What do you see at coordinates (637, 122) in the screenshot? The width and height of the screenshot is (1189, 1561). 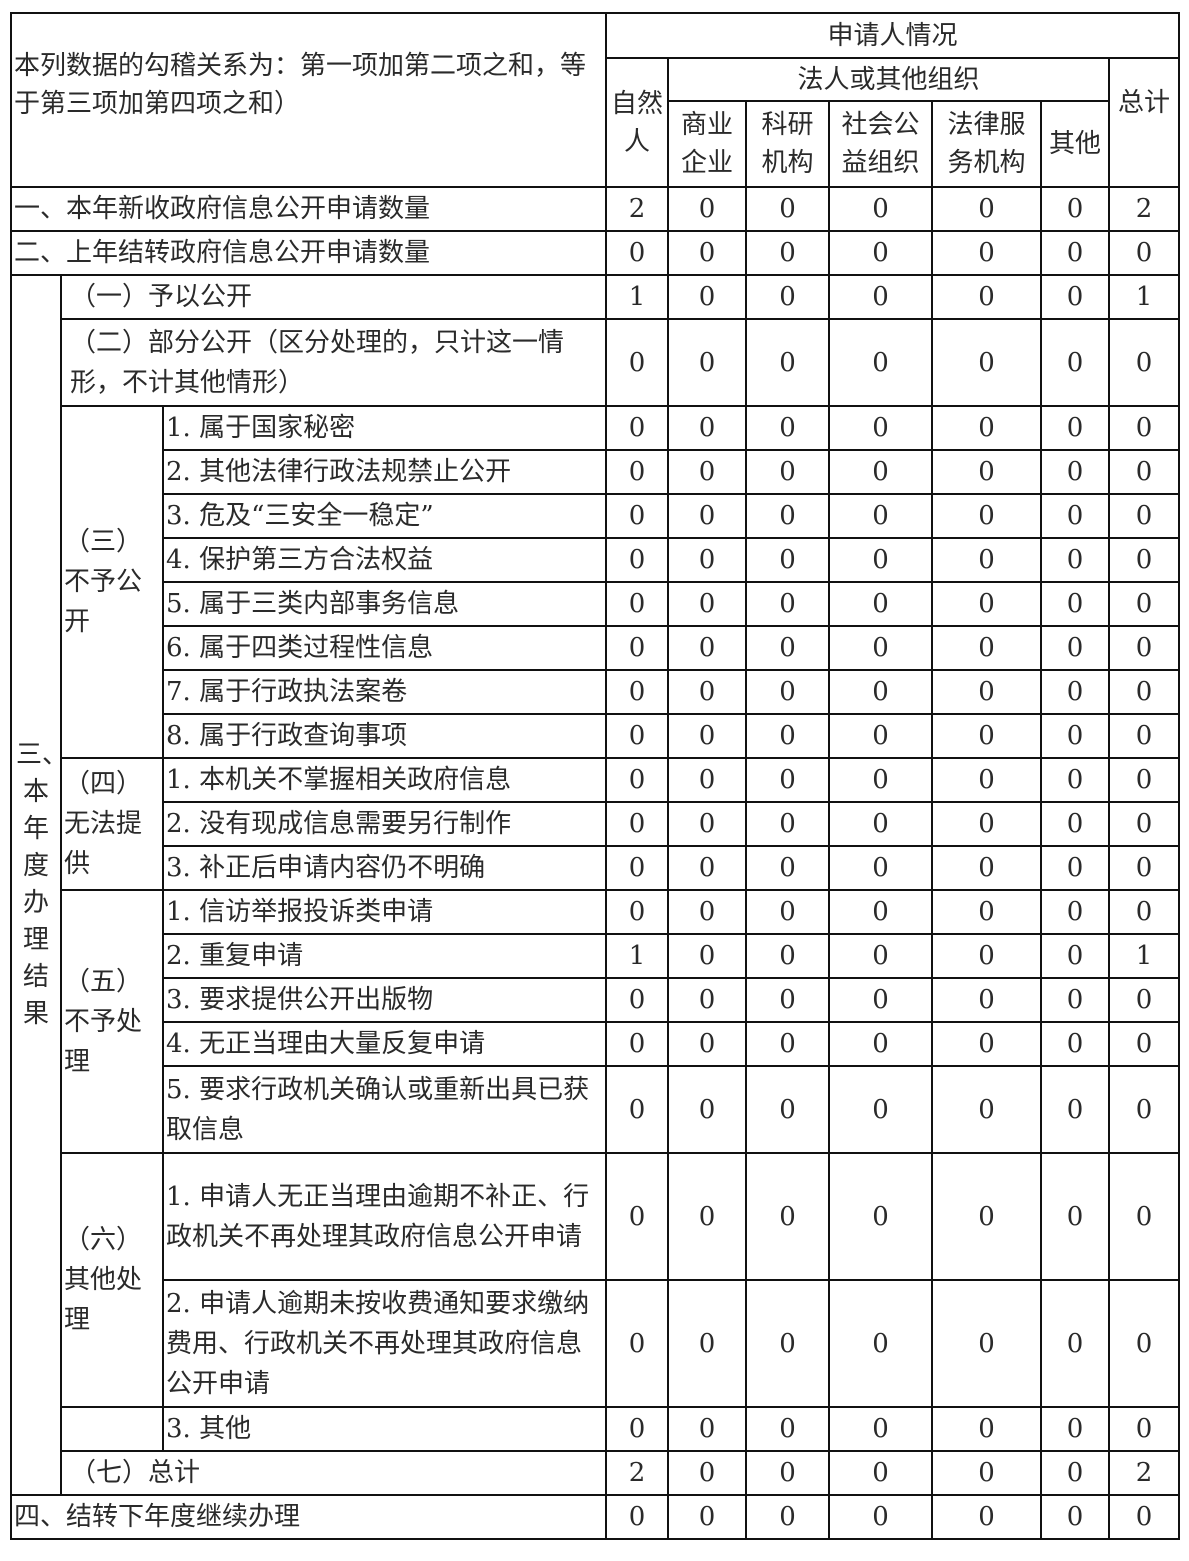 I see `natural-person-header: 自然人` at bounding box center [637, 122].